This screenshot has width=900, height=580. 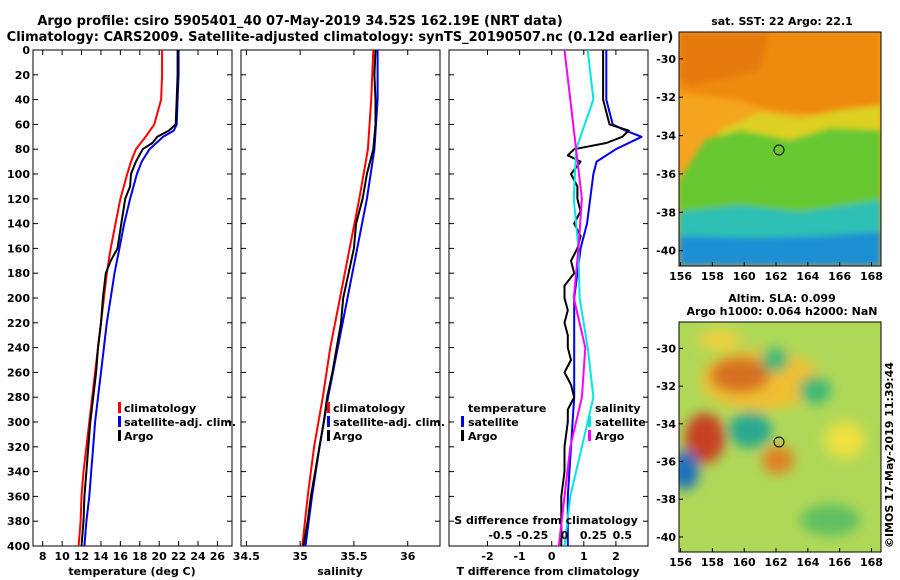 What do you see at coordinates (18, 348) in the screenshot?
I see `depth-tick-label: 240` at bounding box center [18, 348].